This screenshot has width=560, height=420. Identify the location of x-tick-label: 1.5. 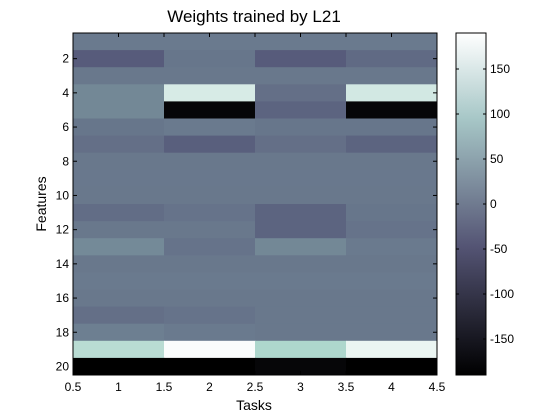
(164, 387).